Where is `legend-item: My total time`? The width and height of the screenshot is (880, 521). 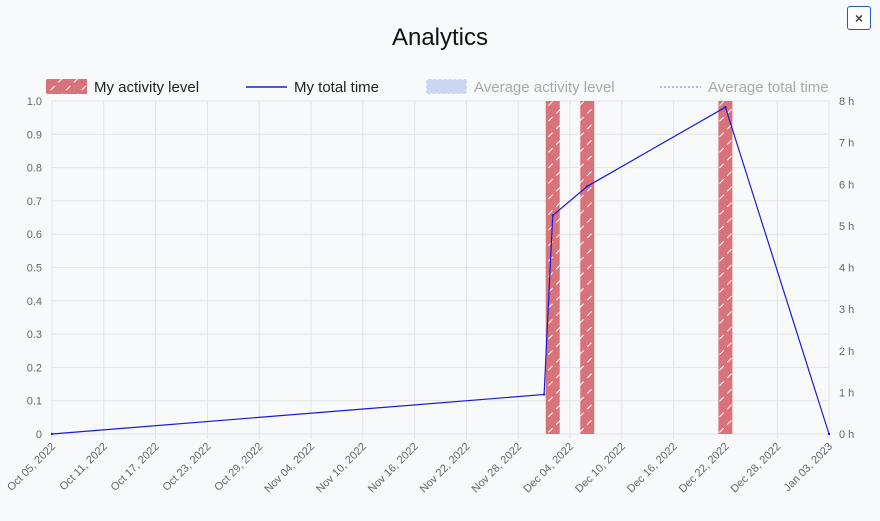
legend-item: My total time is located at coordinates (312, 87).